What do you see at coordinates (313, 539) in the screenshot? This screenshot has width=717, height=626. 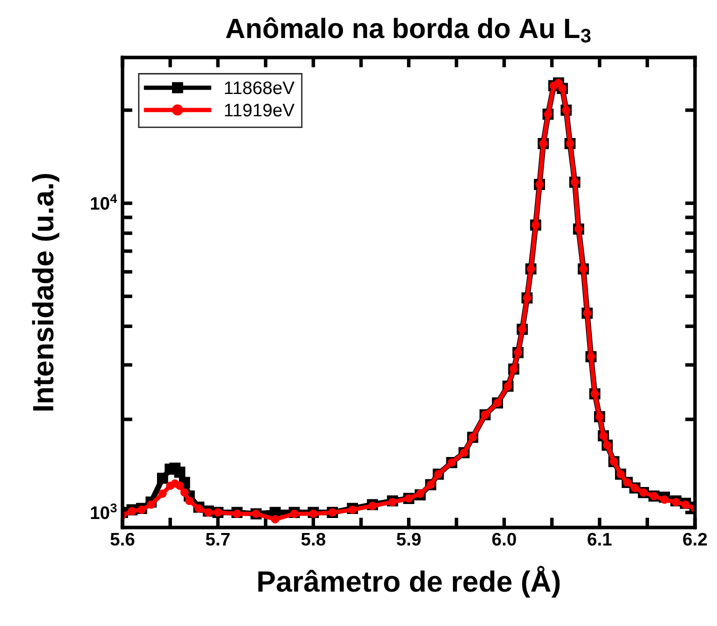 I see `x-tick-label: 5.8` at bounding box center [313, 539].